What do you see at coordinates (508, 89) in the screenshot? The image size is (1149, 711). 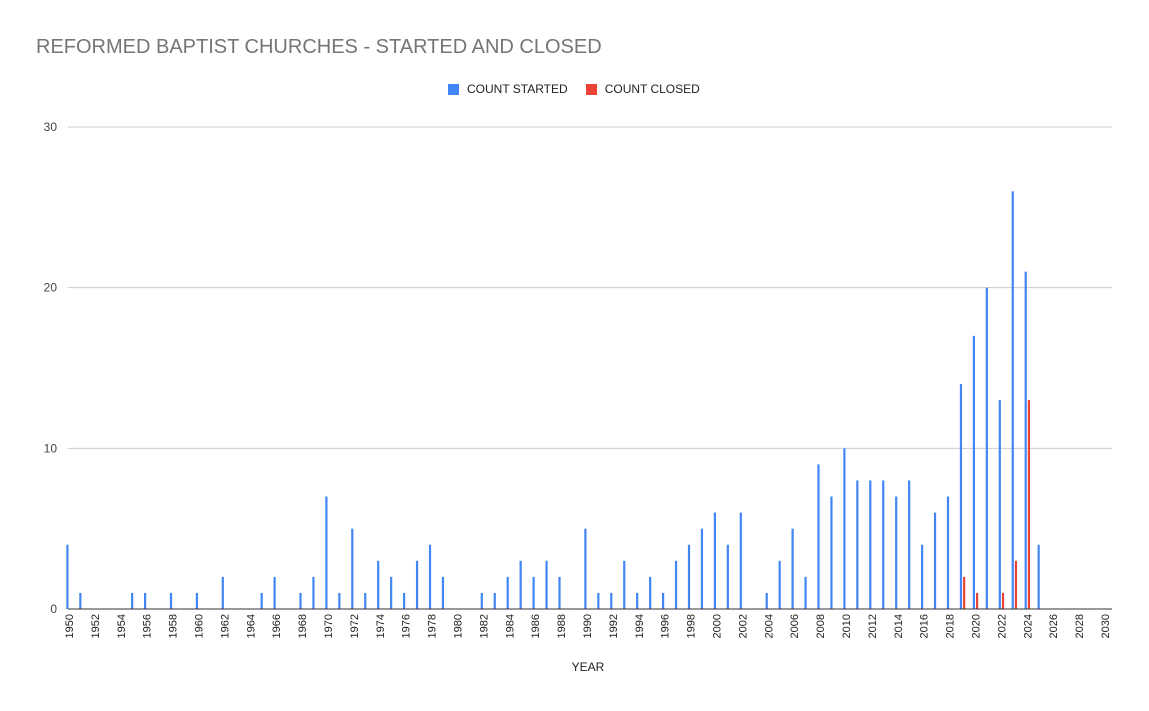 I see `legend-item-started: COUNT STARTED` at bounding box center [508, 89].